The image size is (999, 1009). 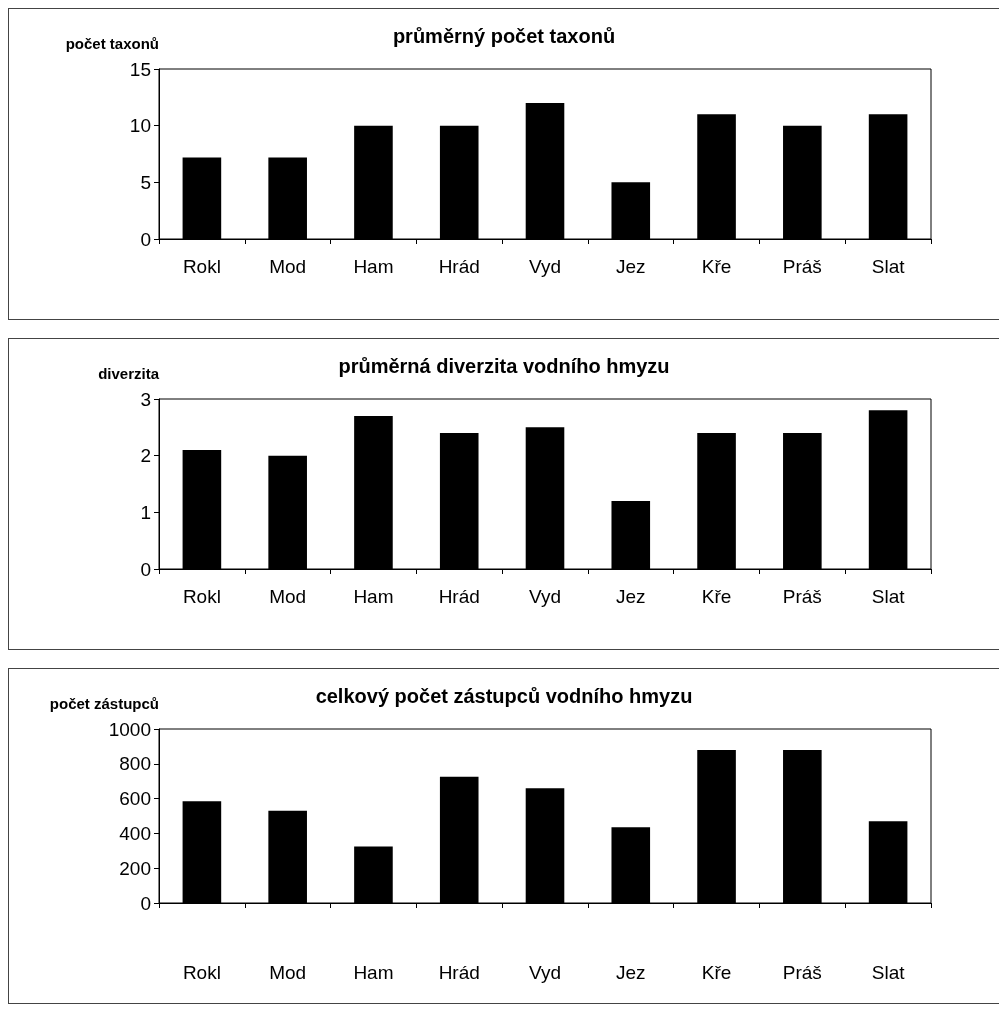 I want to click on y-tick-label: 200, so click(x=135, y=868).